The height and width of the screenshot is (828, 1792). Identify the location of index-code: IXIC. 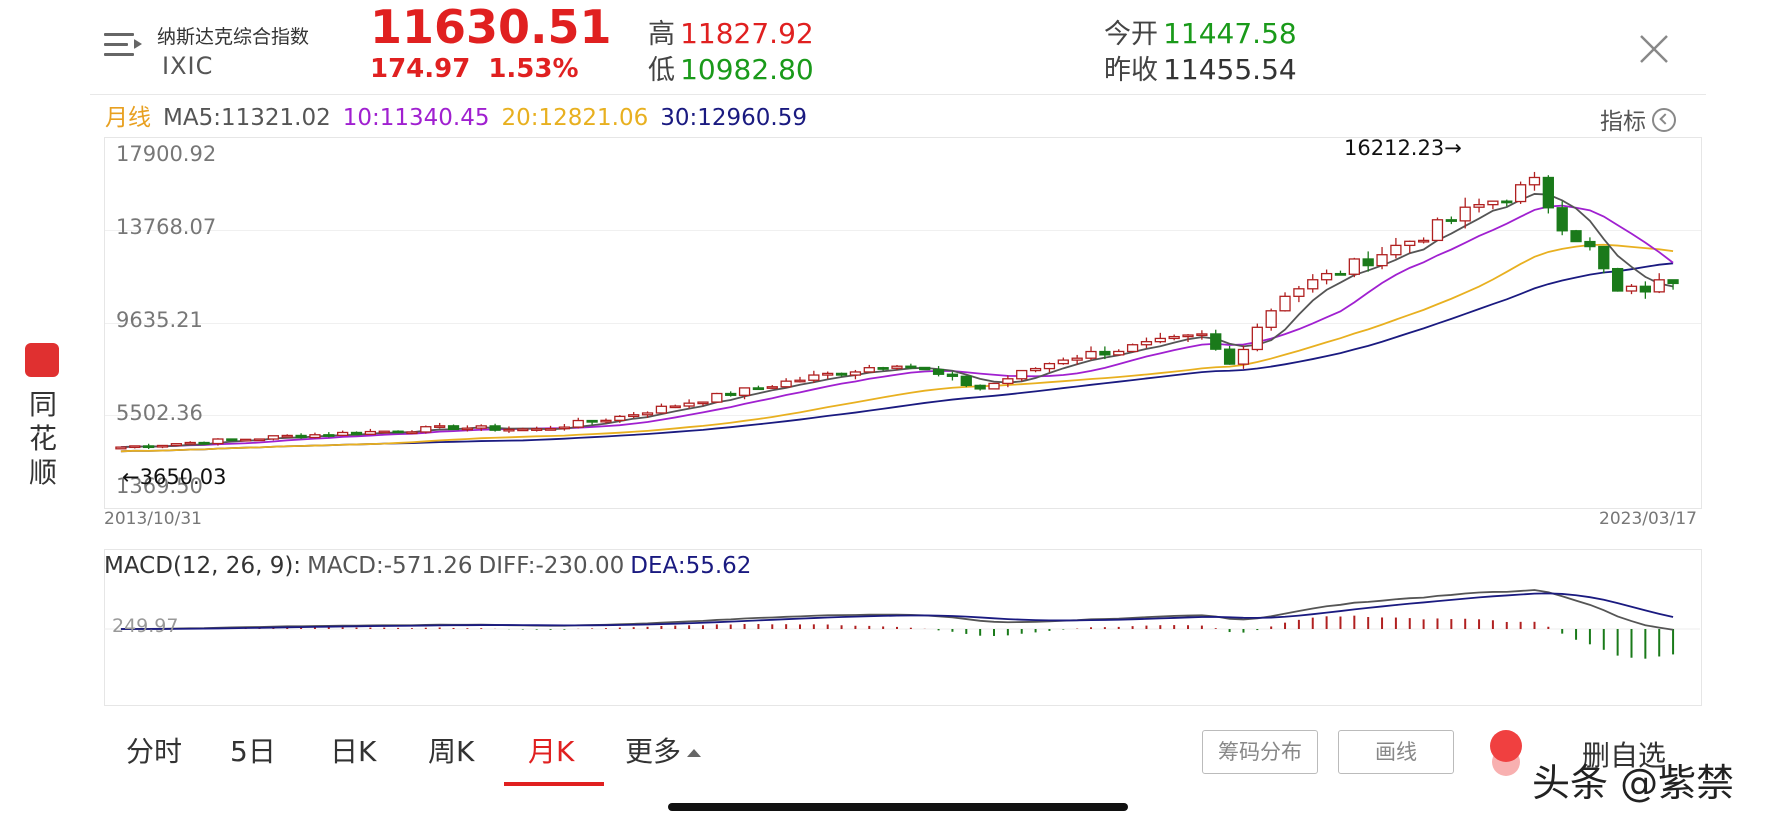
(188, 66).